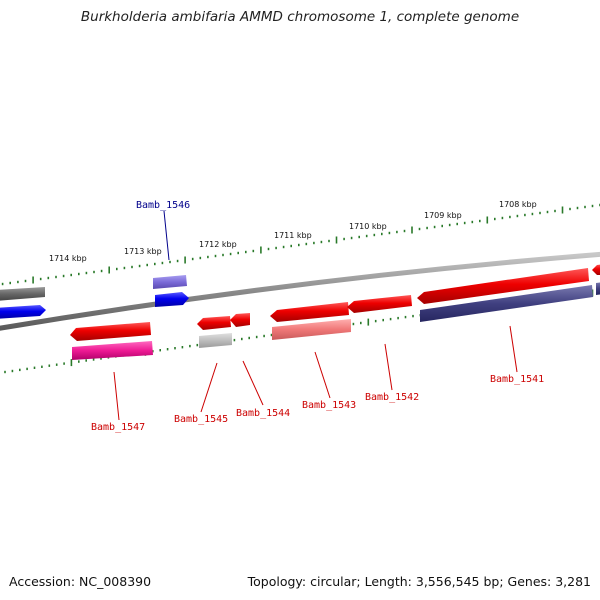  I want to click on cds-arrow-right-edge-navy, so click(598, 288).